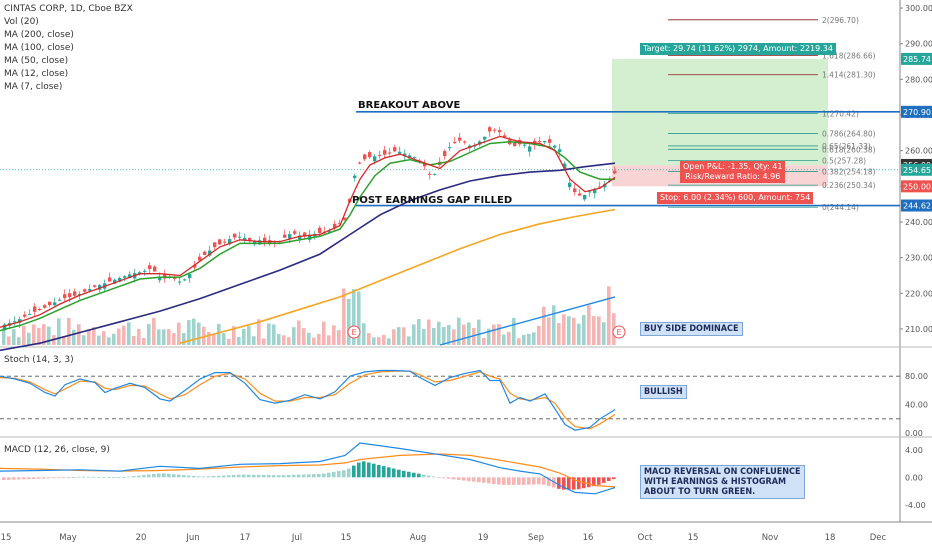 The height and width of the screenshot is (550, 932). Describe the element at coordinates (192, 538) in the screenshot. I see `time-tick-label: Jun` at that location.